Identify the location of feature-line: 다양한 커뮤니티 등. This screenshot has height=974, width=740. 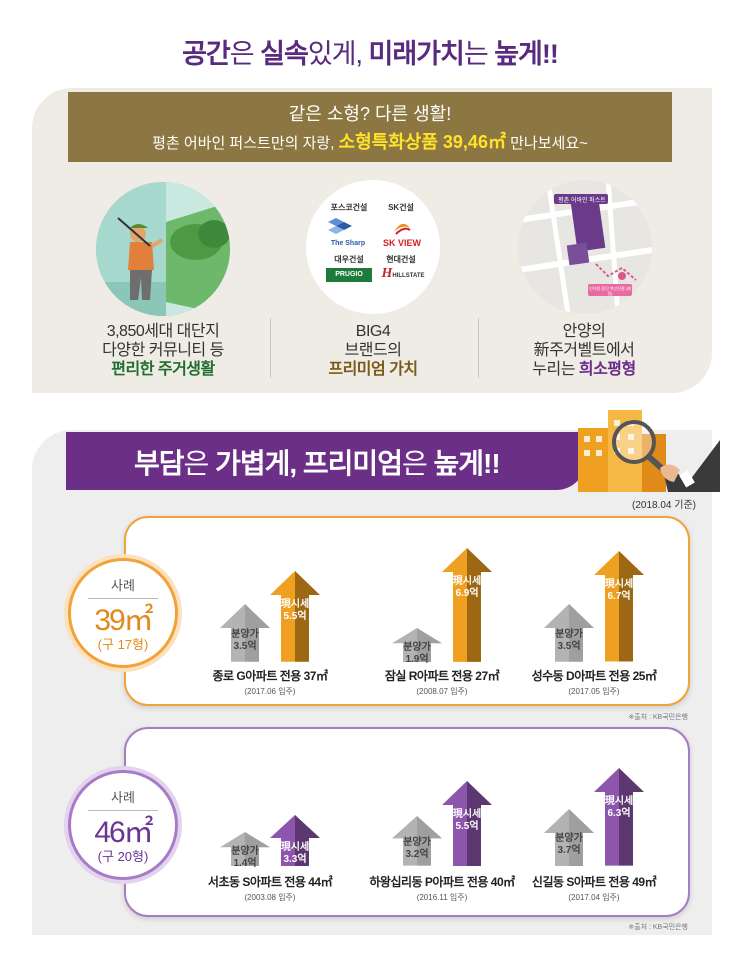
(163, 350).